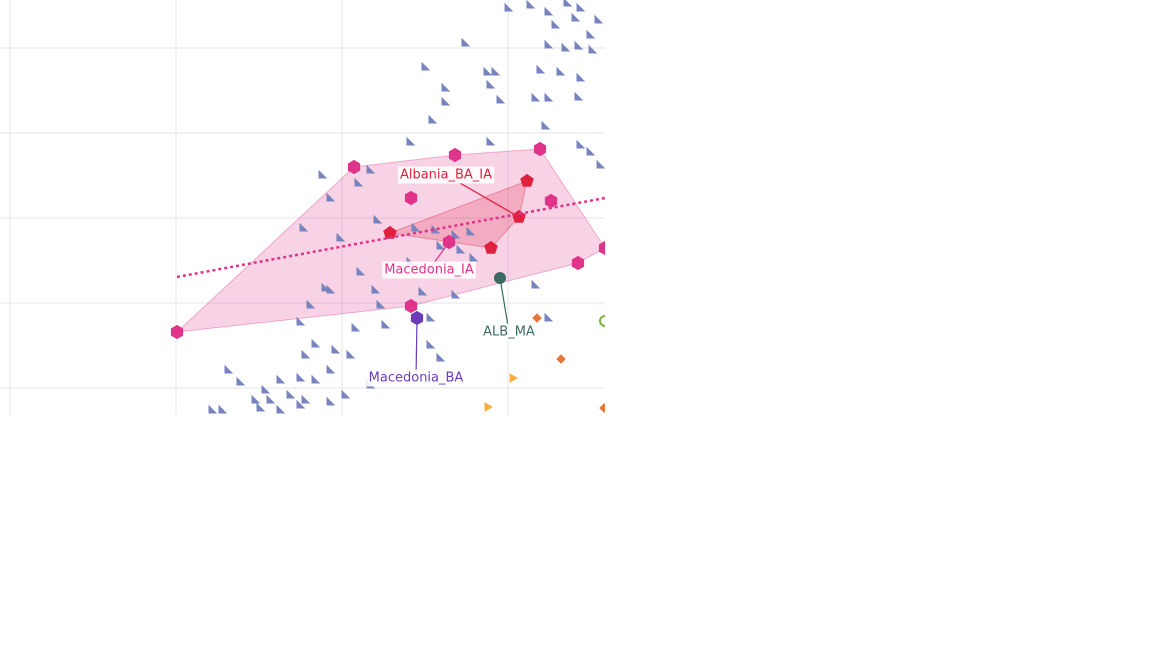 The width and height of the screenshot is (1152, 648). I want to click on hull, so click(390, 240).